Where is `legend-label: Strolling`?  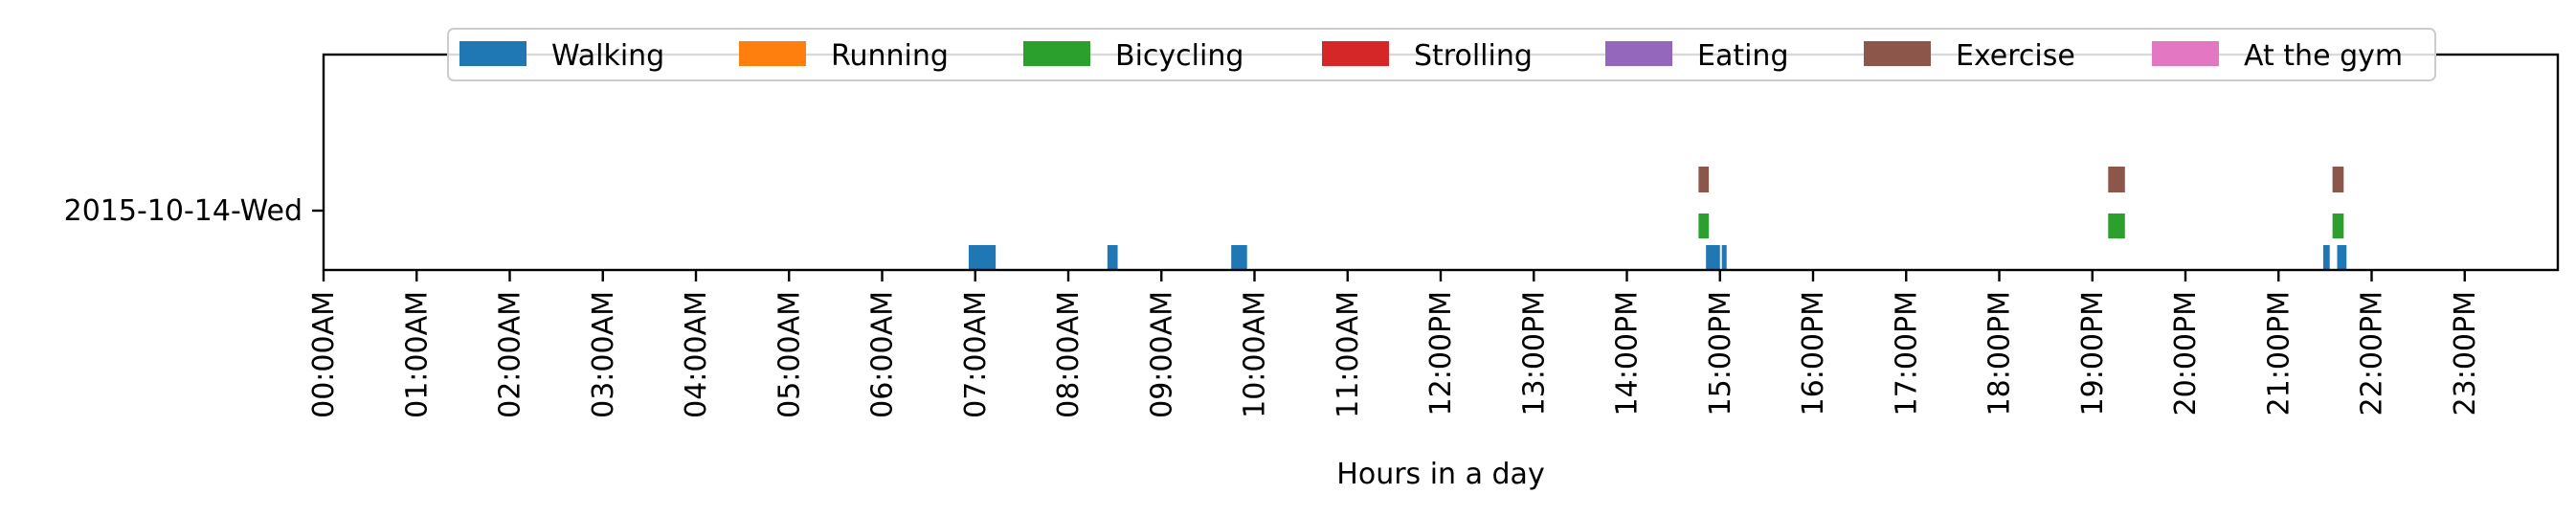 legend-label: Strolling is located at coordinates (1473, 56).